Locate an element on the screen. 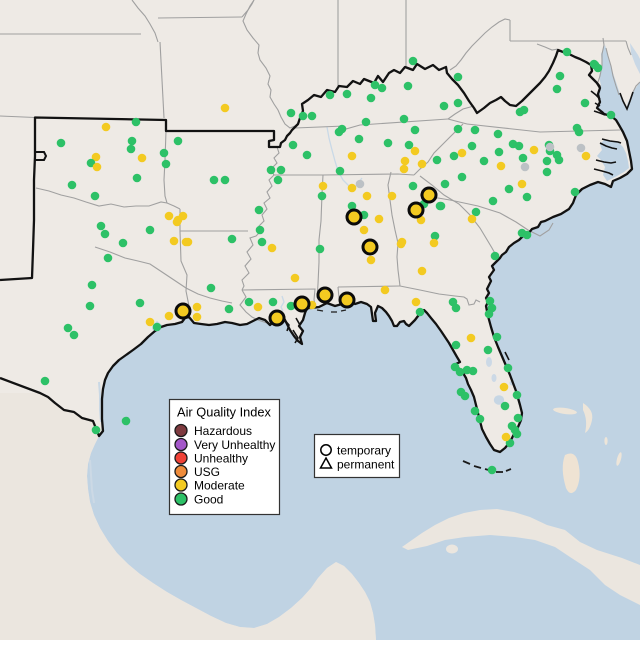 This screenshot has width=640, height=645. svg-text: Good is located at coordinates (208, 500).